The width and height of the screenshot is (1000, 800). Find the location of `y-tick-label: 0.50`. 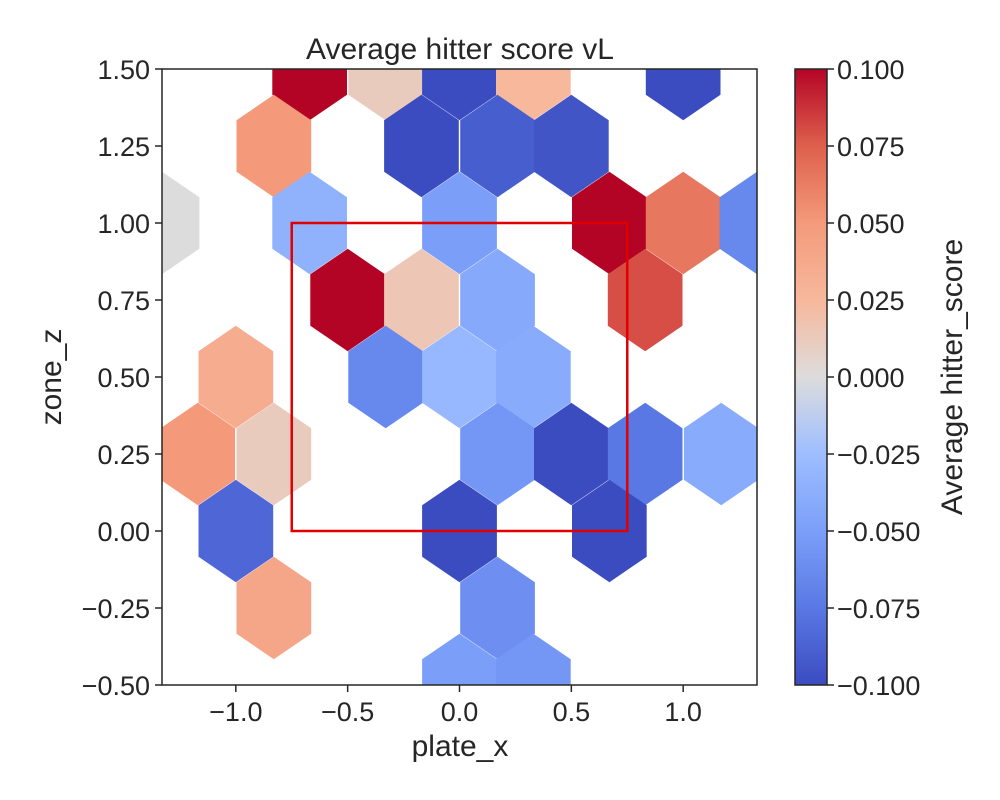

y-tick-label: 0.50 is located at coordinates (123, 378).